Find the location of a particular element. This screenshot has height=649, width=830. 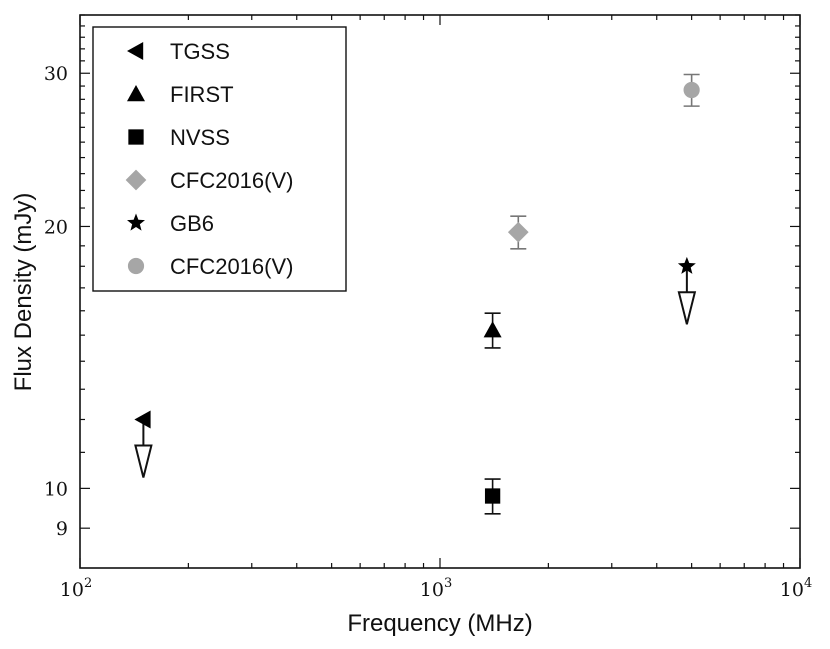

legend: TGSS FIRST NVSS CFC2016(V) GB6 CFC2016(V) is located at coordinates (219, 159).